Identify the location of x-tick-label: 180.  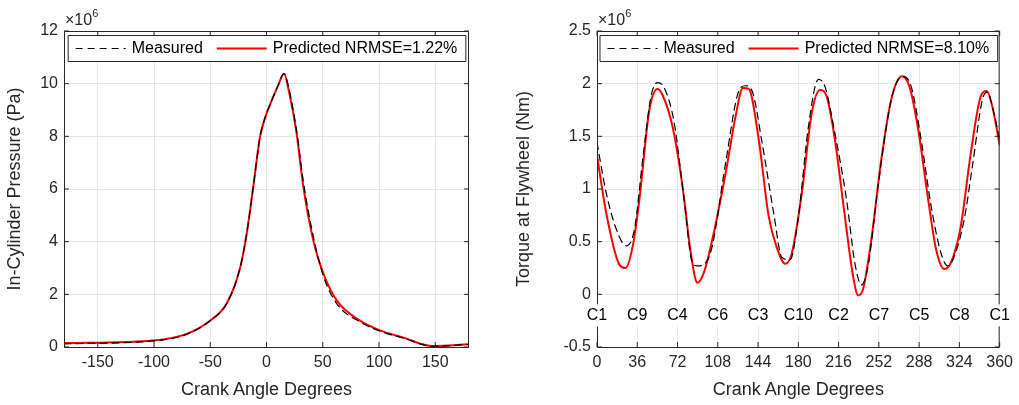
(798, 362).